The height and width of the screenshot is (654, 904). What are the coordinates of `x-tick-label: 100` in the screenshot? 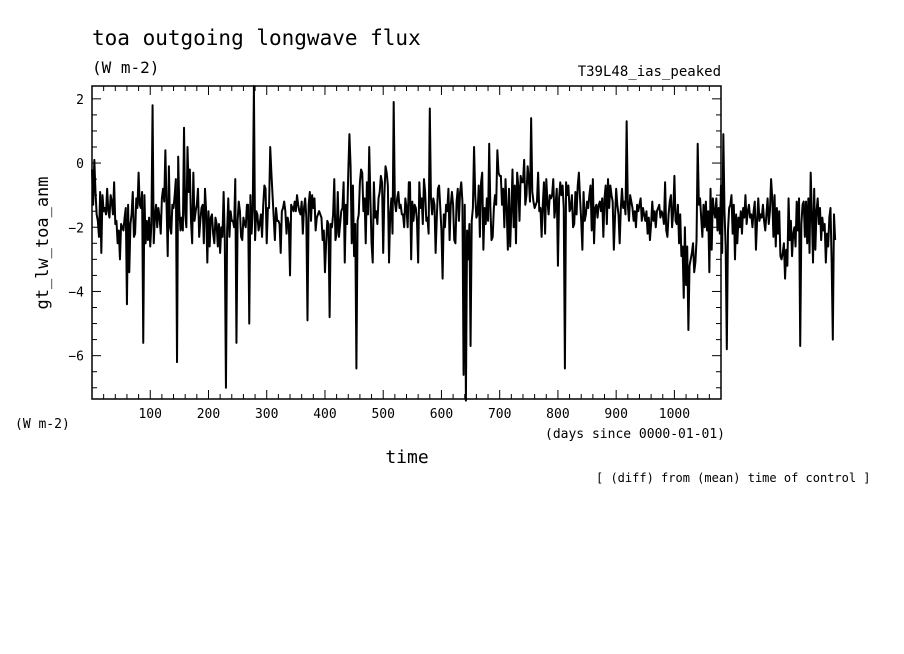 It's located at (149, 414).